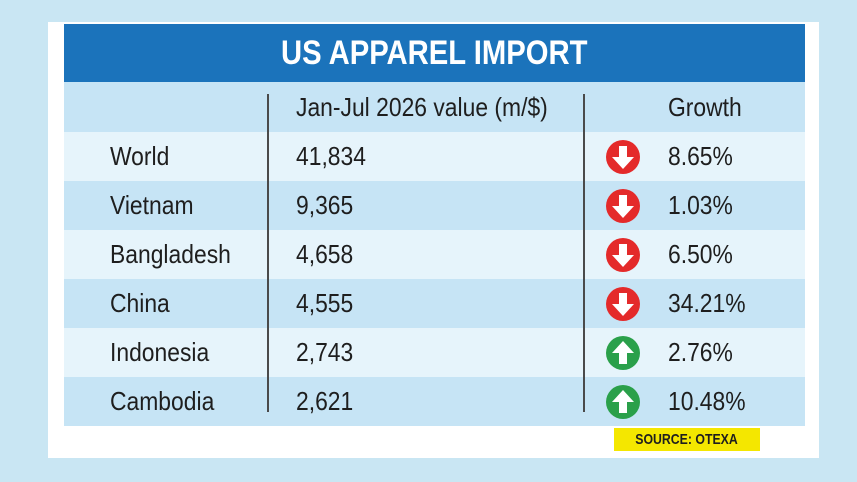 This screenshot has width=857, height=482. What do you see at coordinates (687, 439) in the screenshot?
I see `source-badge: SOURCE: OTEXA` at bounding box center [687, 439].